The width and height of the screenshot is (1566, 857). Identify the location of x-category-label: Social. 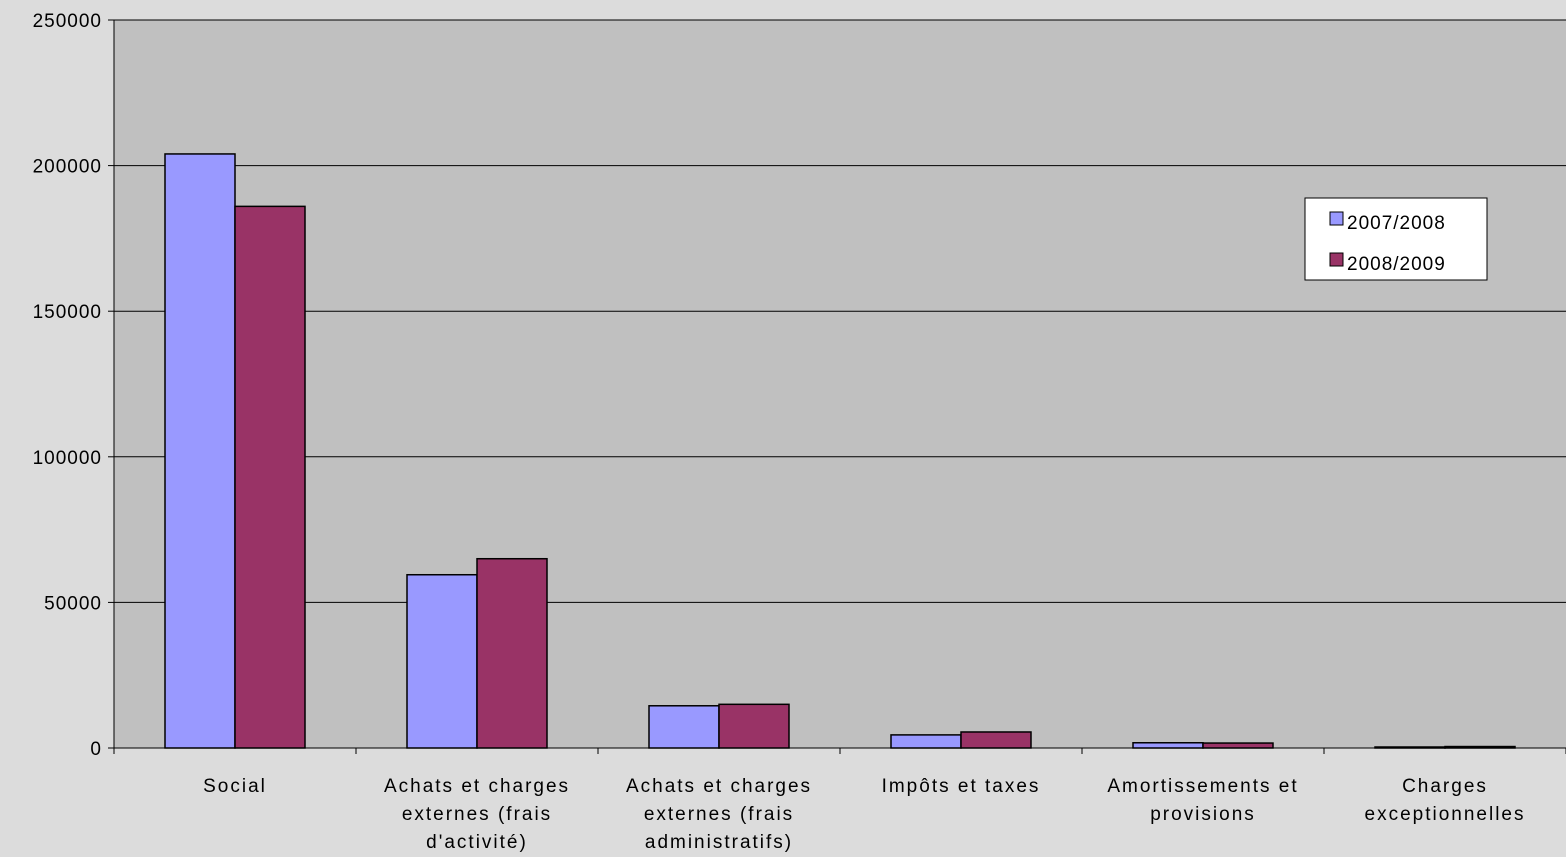
(235, 786).